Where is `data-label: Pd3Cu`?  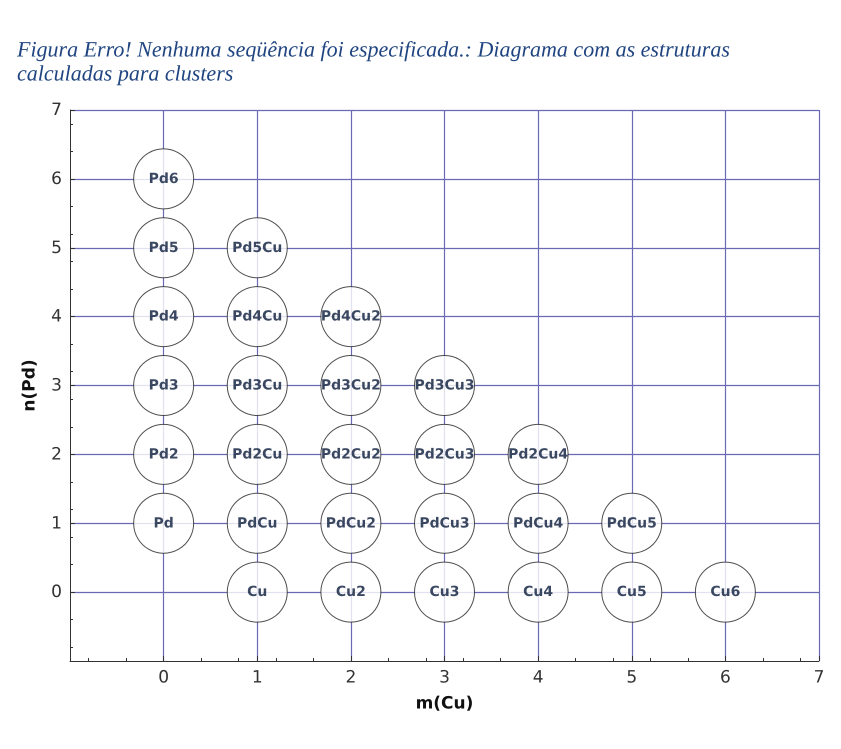 data-label: Pd3Cu is located at coordinates (257, 386).